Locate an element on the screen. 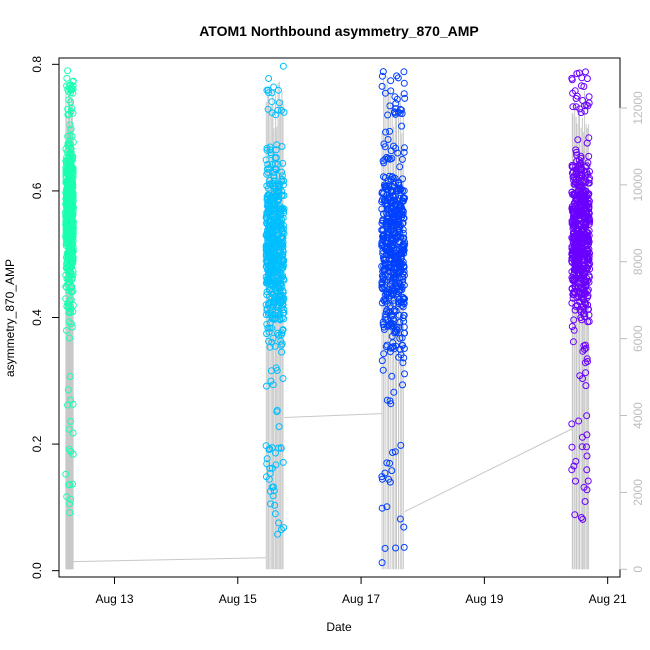  secondary-connector is located at coordinates (332, 415).